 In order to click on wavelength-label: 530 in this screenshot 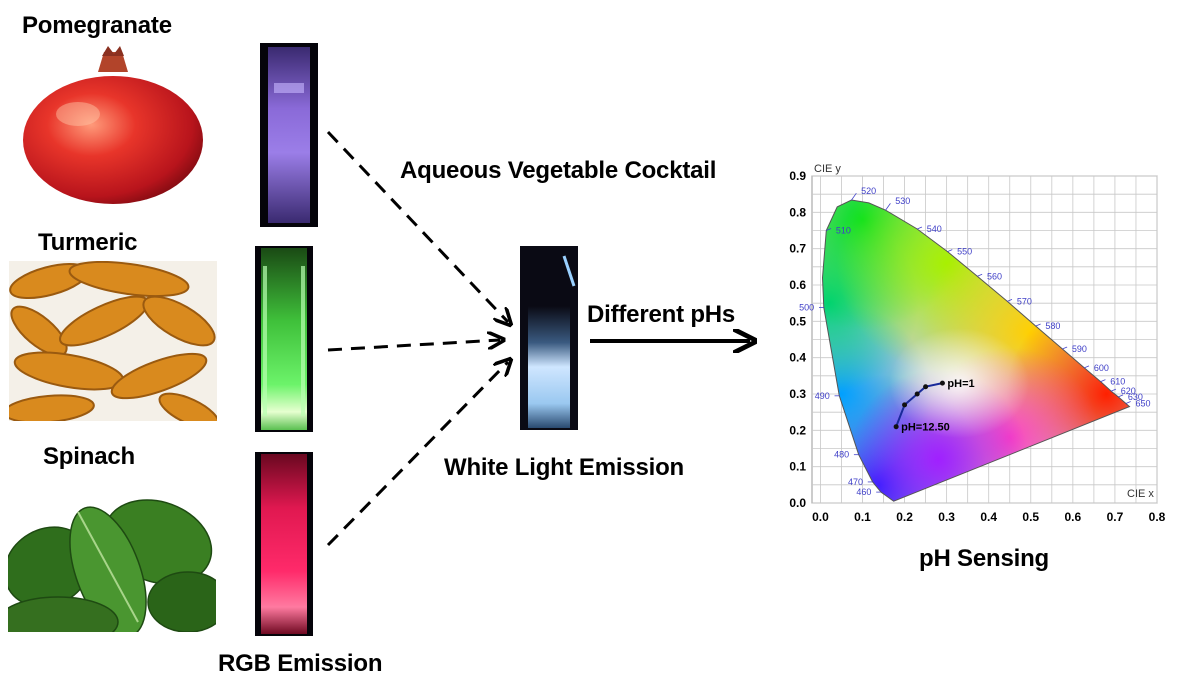, I will do `click(902, 201)`.